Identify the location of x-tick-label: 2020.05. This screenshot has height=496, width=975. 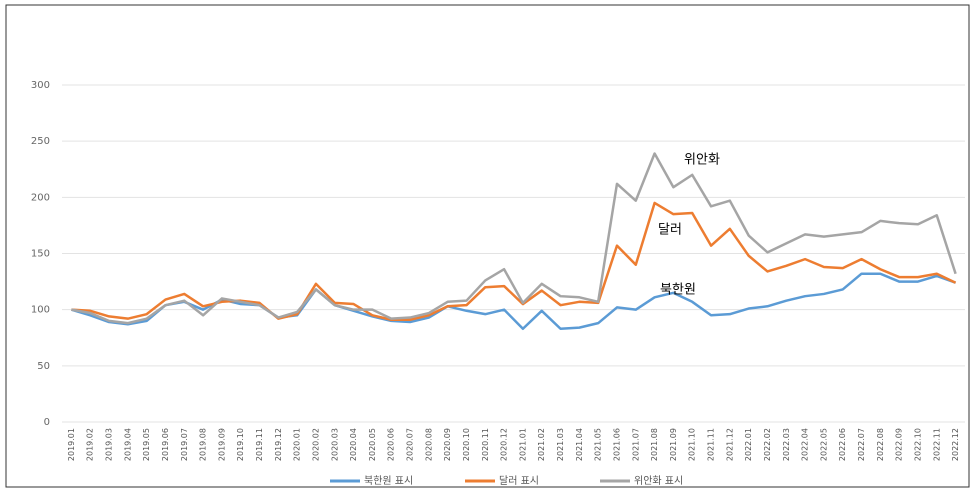
(372, 444).